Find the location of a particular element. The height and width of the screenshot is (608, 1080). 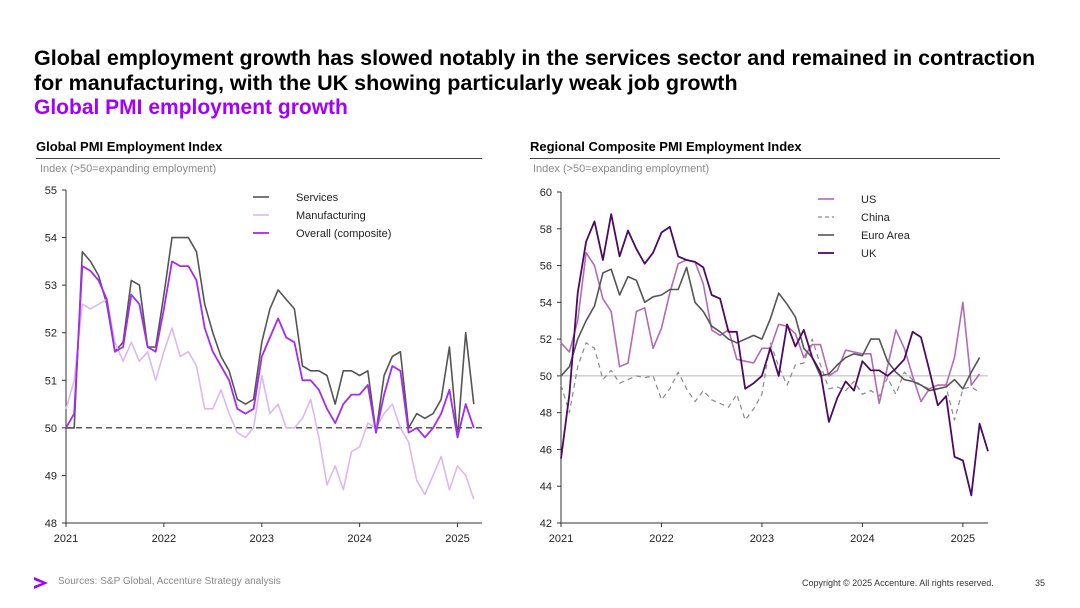

y-tick-label: 60 is located at coordinates (546, 193).